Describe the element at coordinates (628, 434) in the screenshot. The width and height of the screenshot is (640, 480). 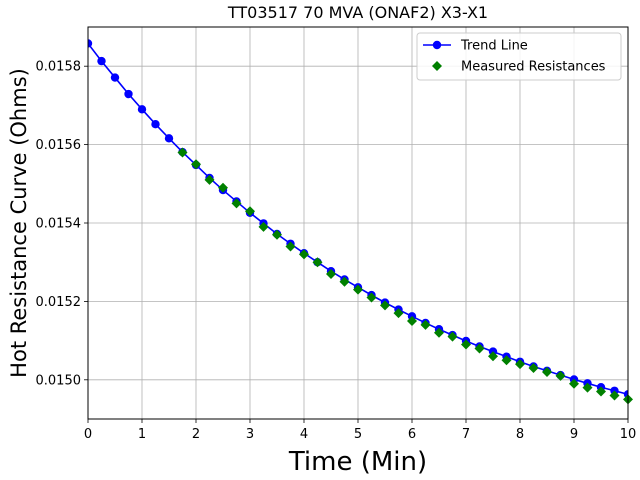
I see `x-tick-label: 10` at that location.